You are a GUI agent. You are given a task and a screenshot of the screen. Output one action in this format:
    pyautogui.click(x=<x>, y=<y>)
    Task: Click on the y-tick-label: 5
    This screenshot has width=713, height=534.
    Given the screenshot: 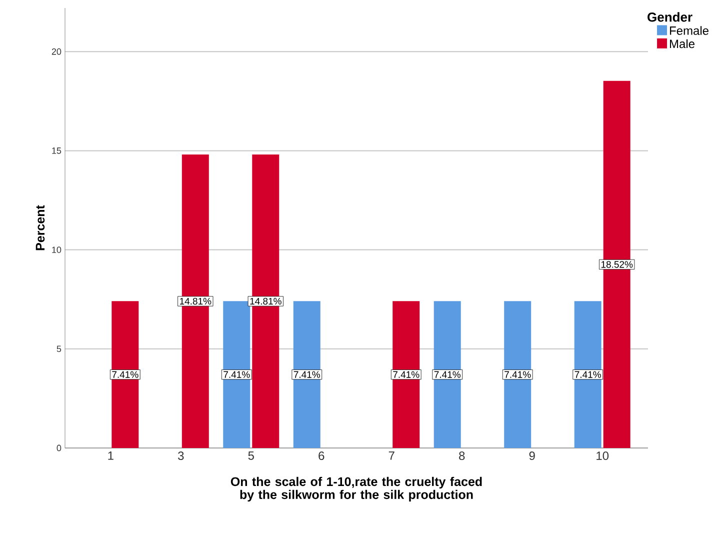 What is the action you would take?
    pyautogui.click(x=59, y=349)
    